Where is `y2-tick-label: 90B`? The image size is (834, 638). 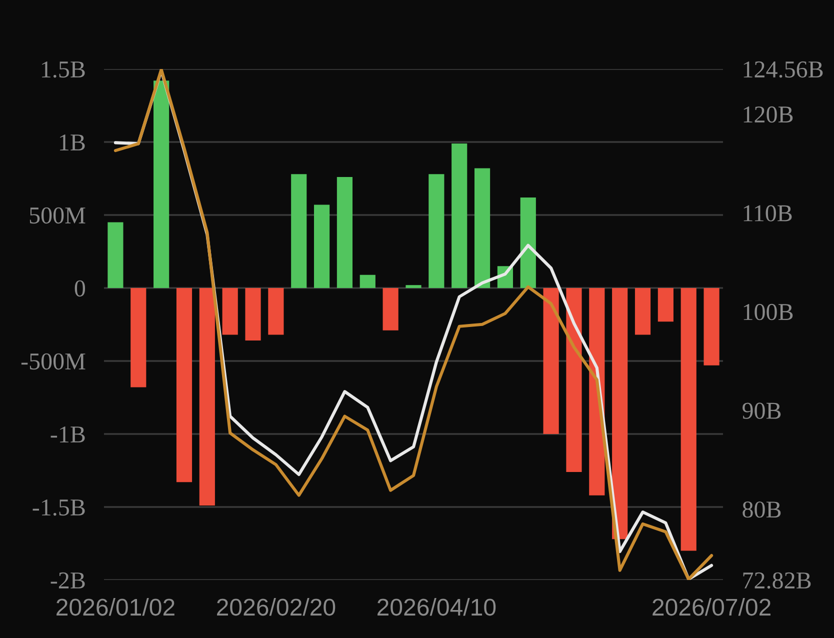
y2-tick-label: 90B is located at coordinates (761, 410).